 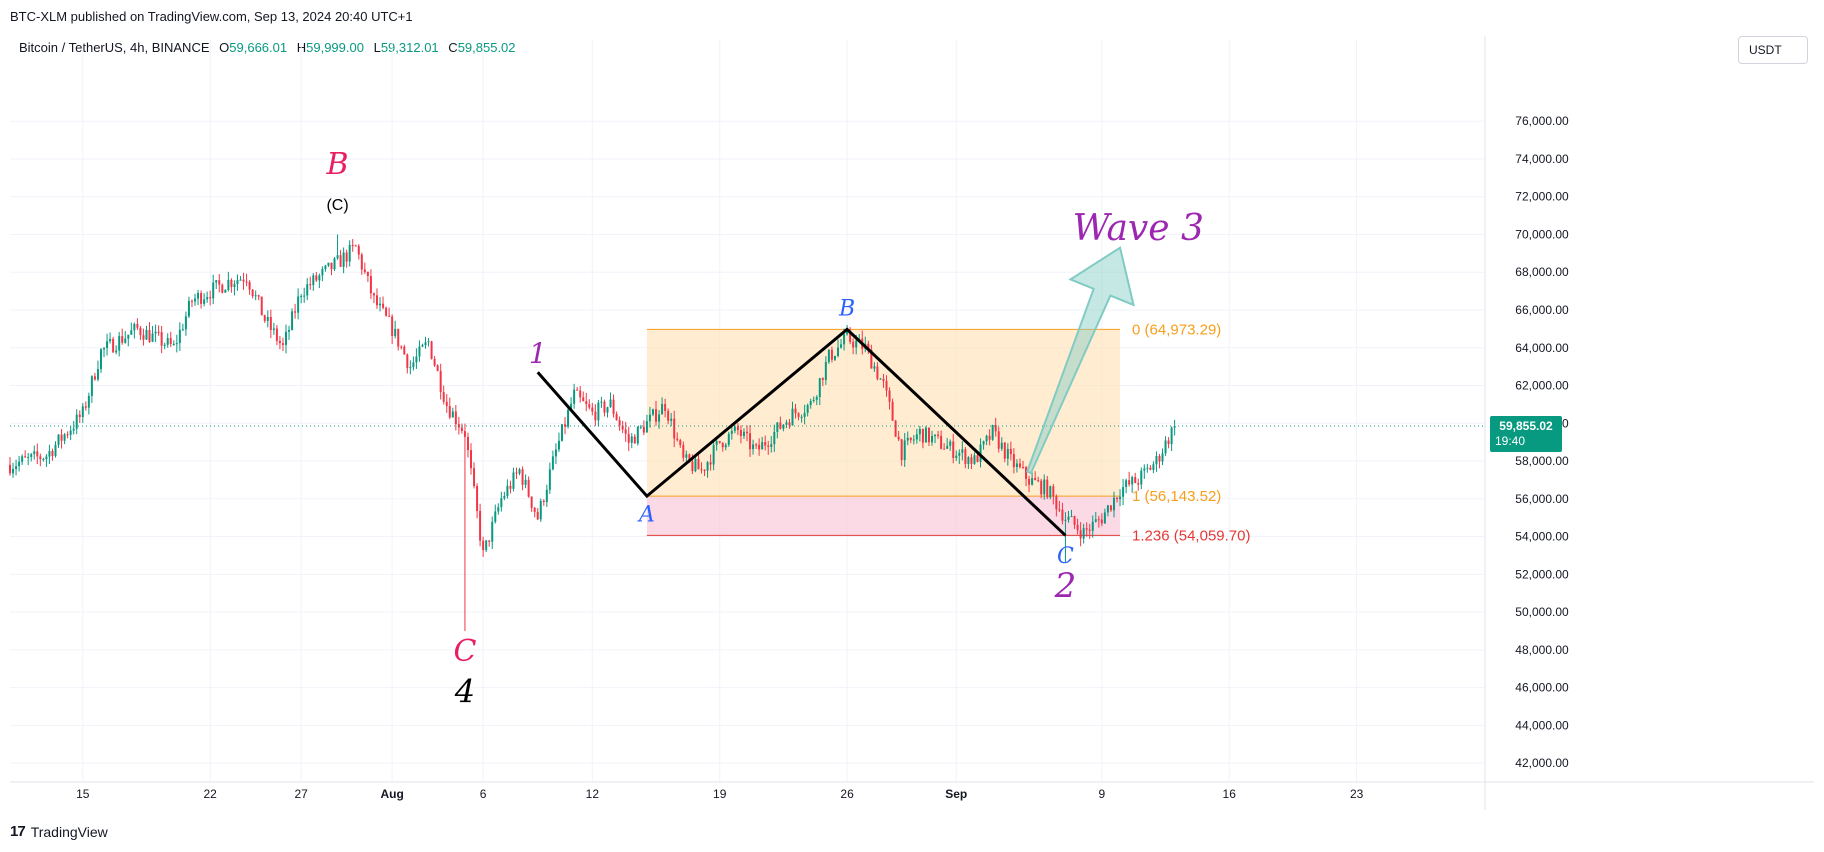 I want to click on y-tick-label: 58,000.00, so click(x=1542, y=461).